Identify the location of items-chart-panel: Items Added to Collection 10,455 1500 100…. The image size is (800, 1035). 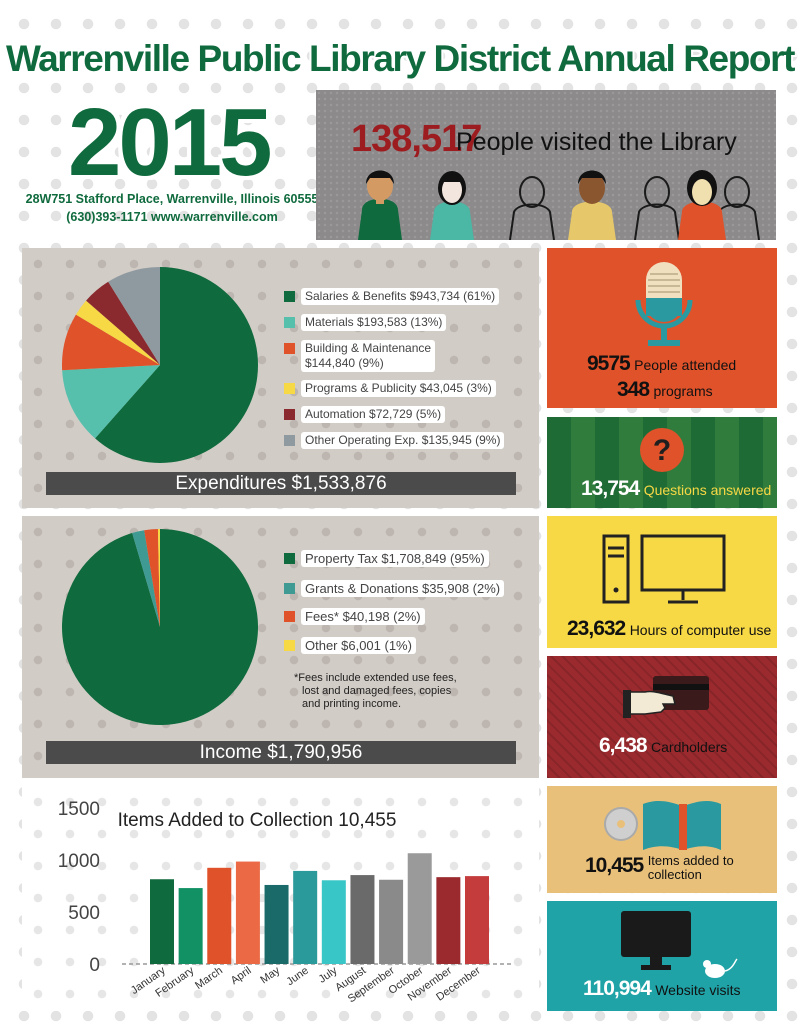
(280, 898).